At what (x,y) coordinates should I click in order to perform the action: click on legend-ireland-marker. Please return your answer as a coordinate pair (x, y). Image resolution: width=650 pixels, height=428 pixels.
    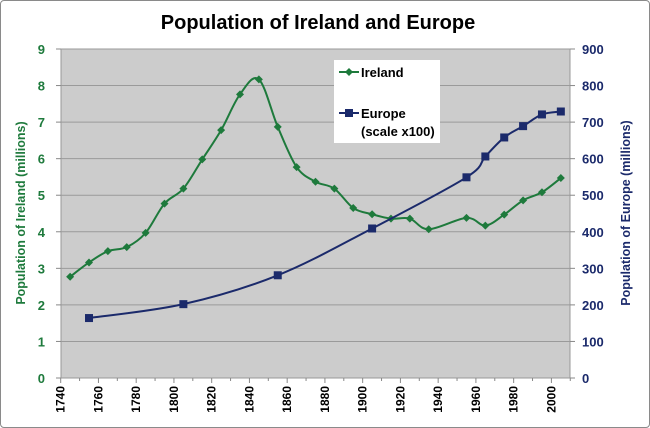
    Looking at the image, I should click on (349, 72).